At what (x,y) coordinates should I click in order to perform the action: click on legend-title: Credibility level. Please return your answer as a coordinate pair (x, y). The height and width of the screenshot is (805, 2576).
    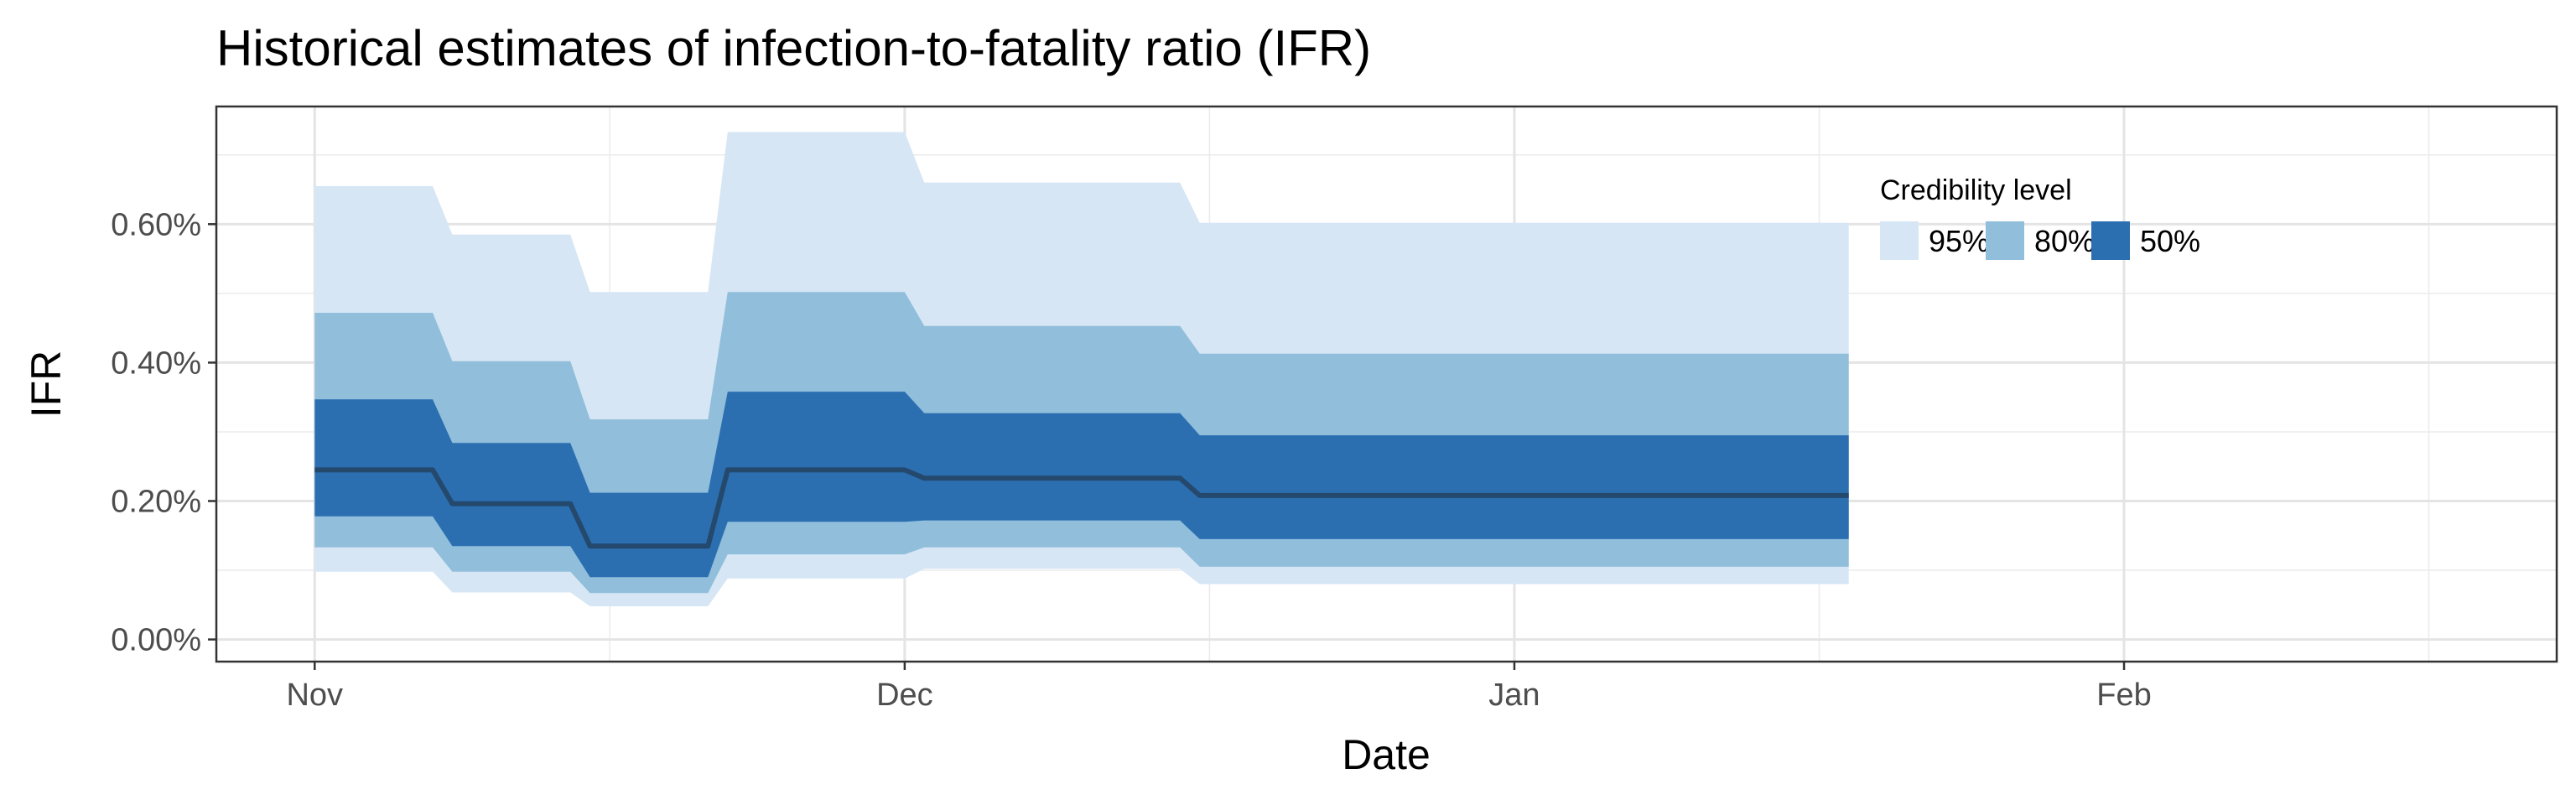
    Looking at the image, I should click on (1976, 190).